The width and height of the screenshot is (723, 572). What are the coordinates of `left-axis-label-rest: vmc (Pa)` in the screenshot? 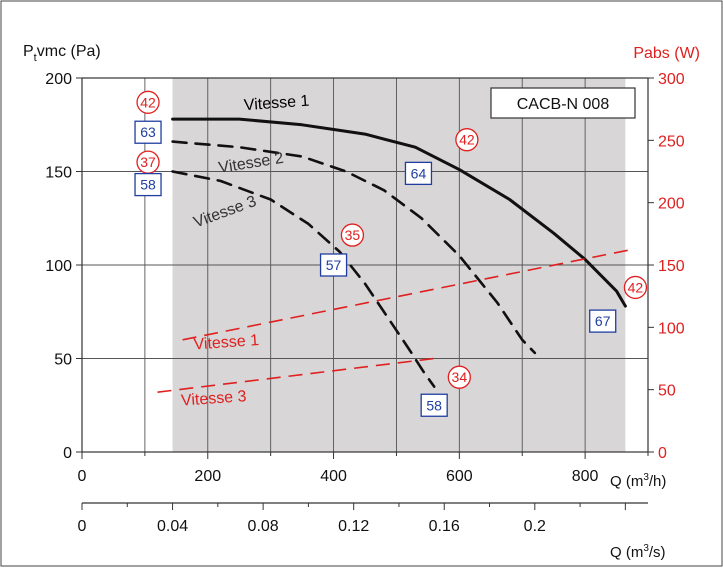 It's located at (69, 51).